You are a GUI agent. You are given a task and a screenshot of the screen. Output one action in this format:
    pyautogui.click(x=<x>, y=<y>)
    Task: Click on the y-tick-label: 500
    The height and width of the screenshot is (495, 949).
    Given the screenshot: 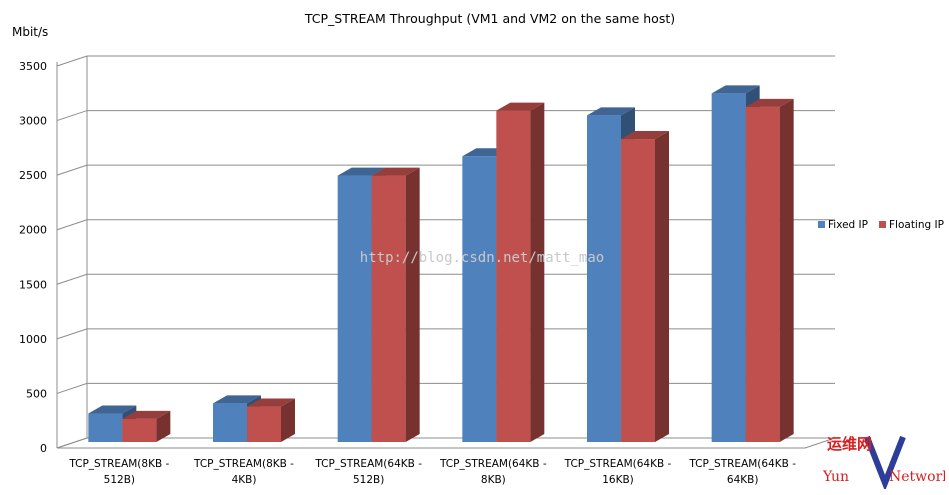 What is the action you would take?
    pyautogui.click(x=36, y=393)
    